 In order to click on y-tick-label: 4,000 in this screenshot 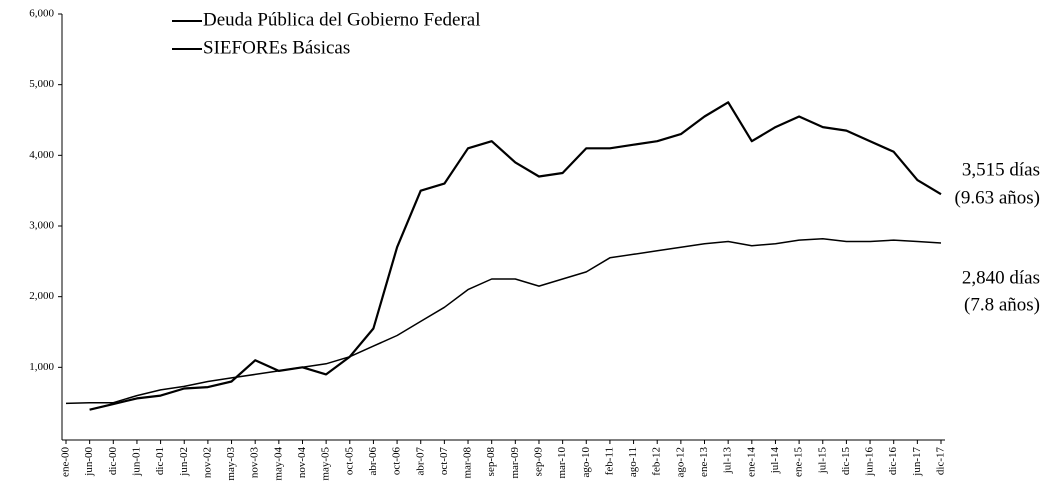, I will do `click(41, 155)`.